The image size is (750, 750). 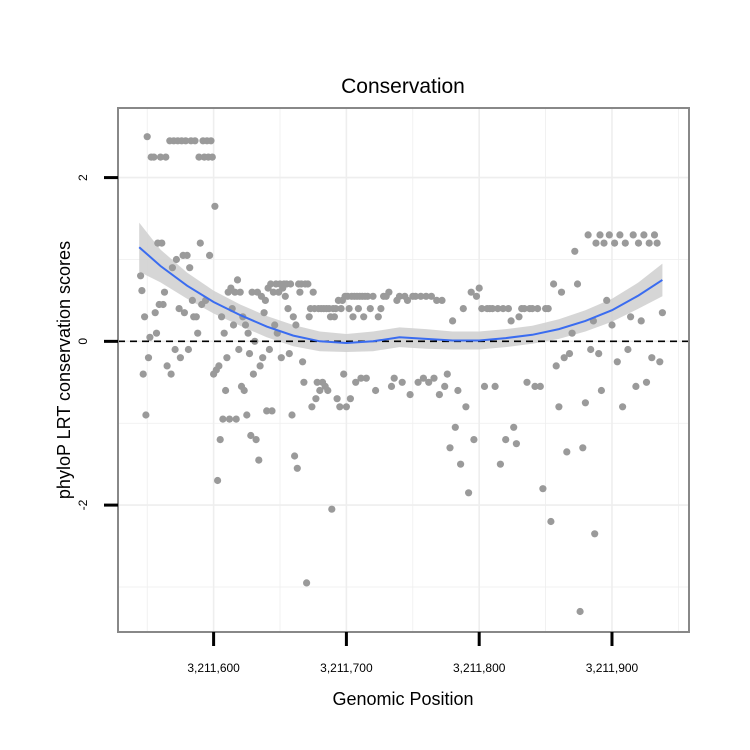 I want to click on x-tick-label: 3,211,900, so click(x=612, y=668).